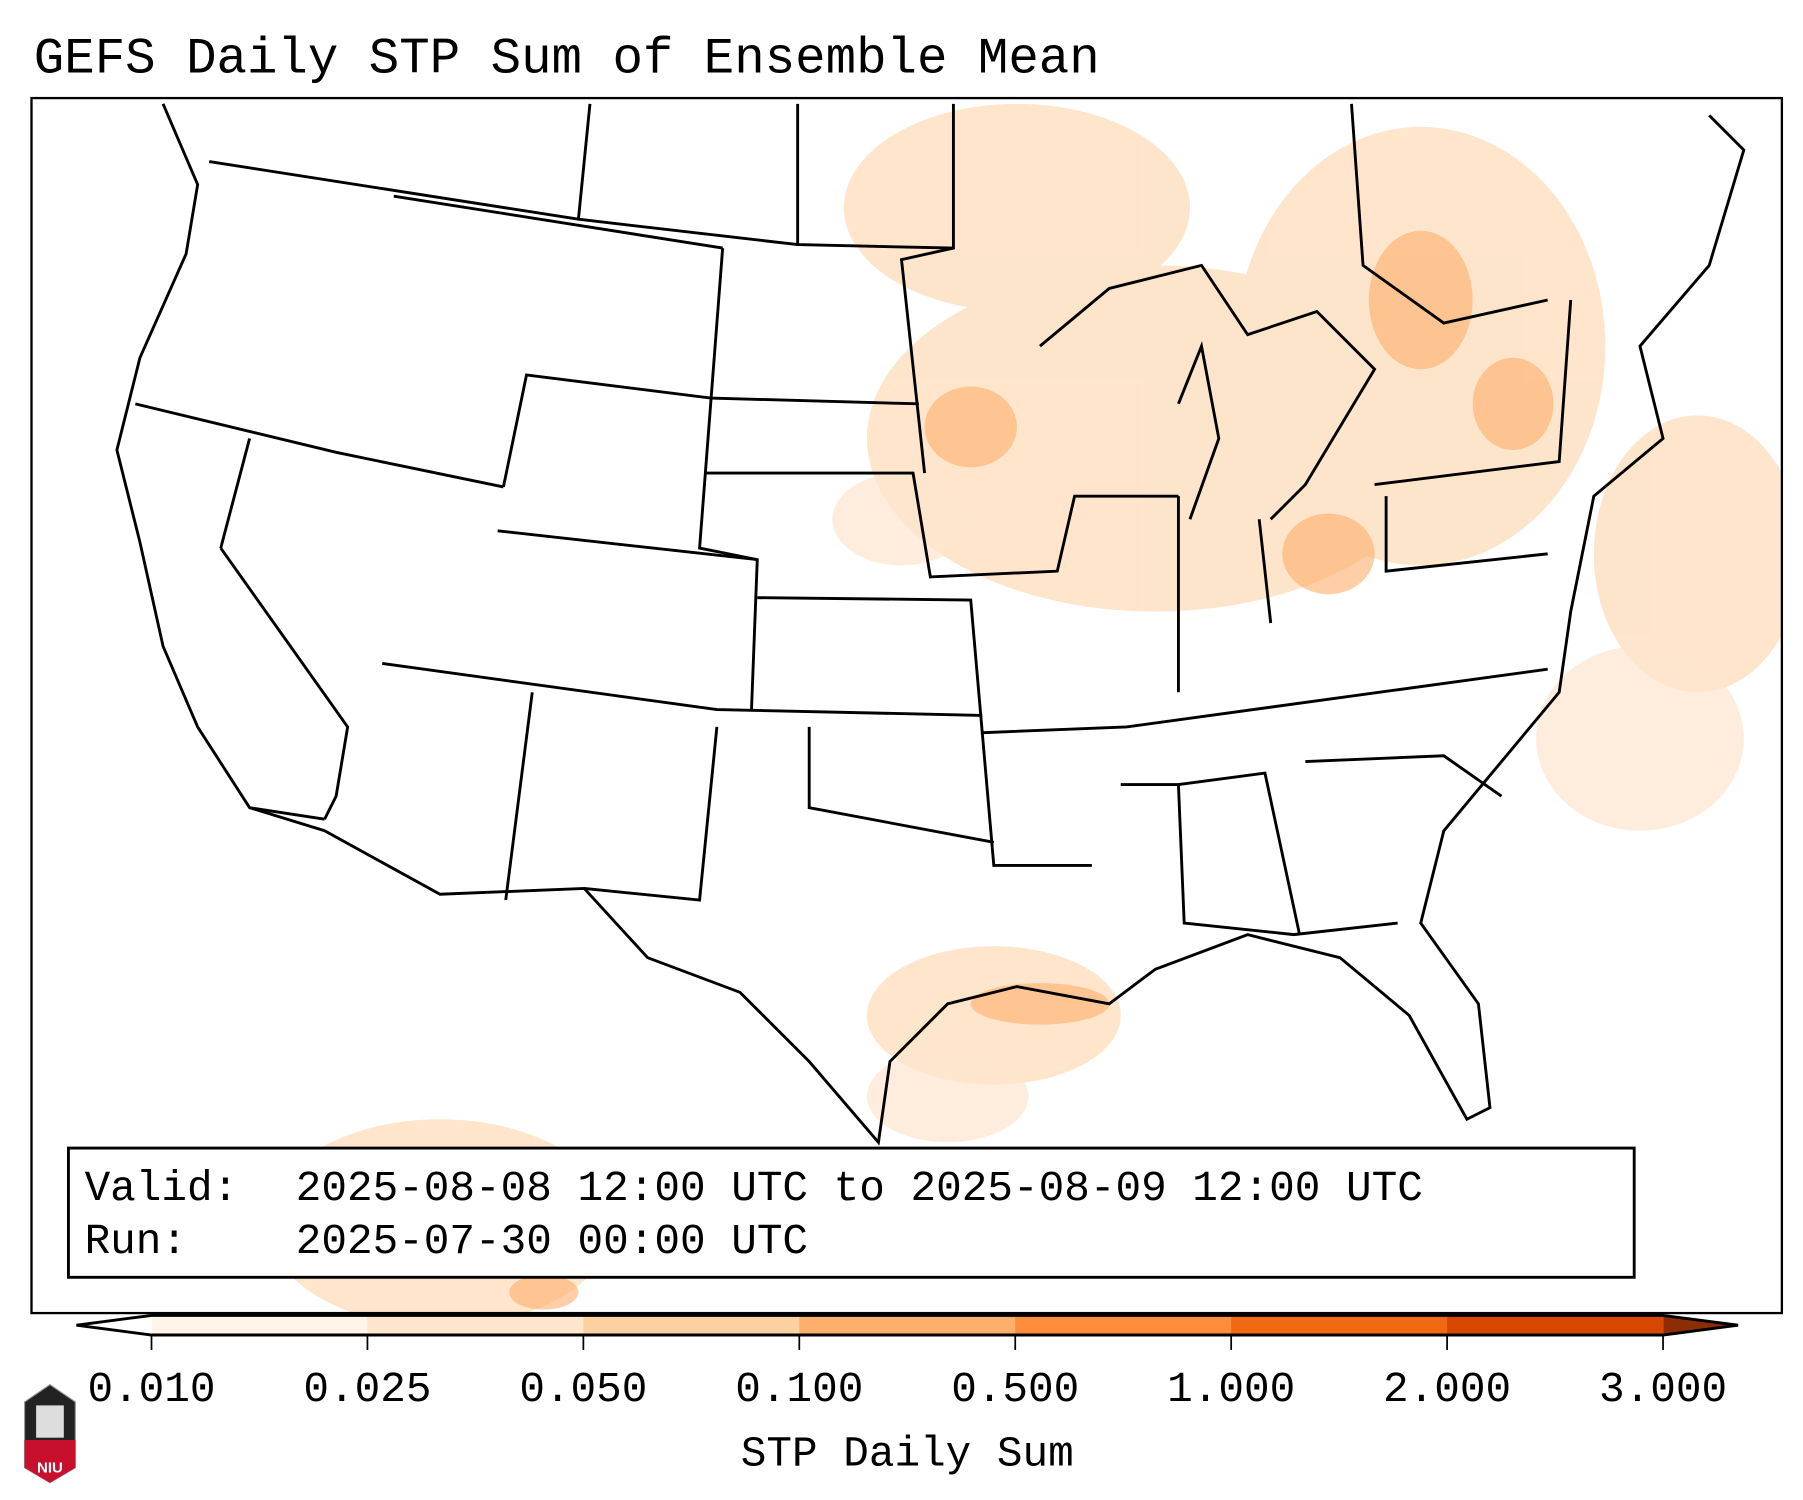 This screenshot has height=1500, width=1803. What do you see at coordinates (1015, 1389) in the screenshot?
I see `colorbar-tick-label: 0.500` at bounding box center [1015, 1389].